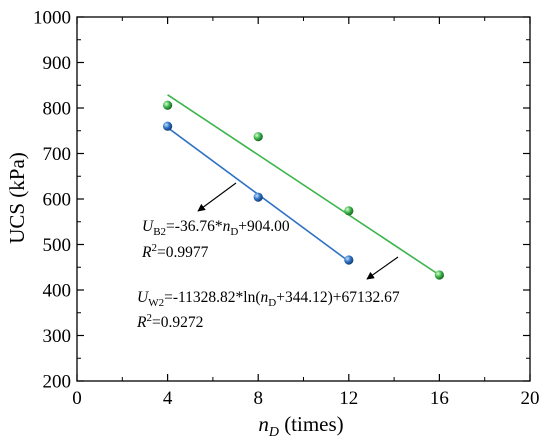 The height and width of the screenshot is (441, 550). What do you see at coordinates (268, 299) in the screenshot?
I see `fit-equation-w2: UW2=-11328.82*ln(nD+344.12)+67132.67` at bounding box center [268, 299].